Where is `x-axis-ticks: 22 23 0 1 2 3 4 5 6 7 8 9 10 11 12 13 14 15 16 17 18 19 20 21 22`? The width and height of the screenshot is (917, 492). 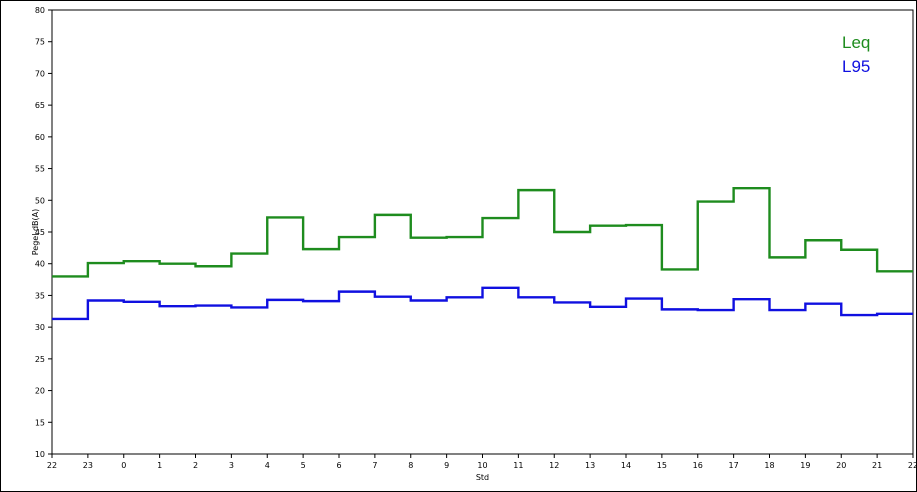 x-axis-ticks: 22 23 0 1 2 3 4 5 6 7 8 9 10 11 12 13 14 15 16 17 18 19 20 21 22 is located at coordinates (482, 462).